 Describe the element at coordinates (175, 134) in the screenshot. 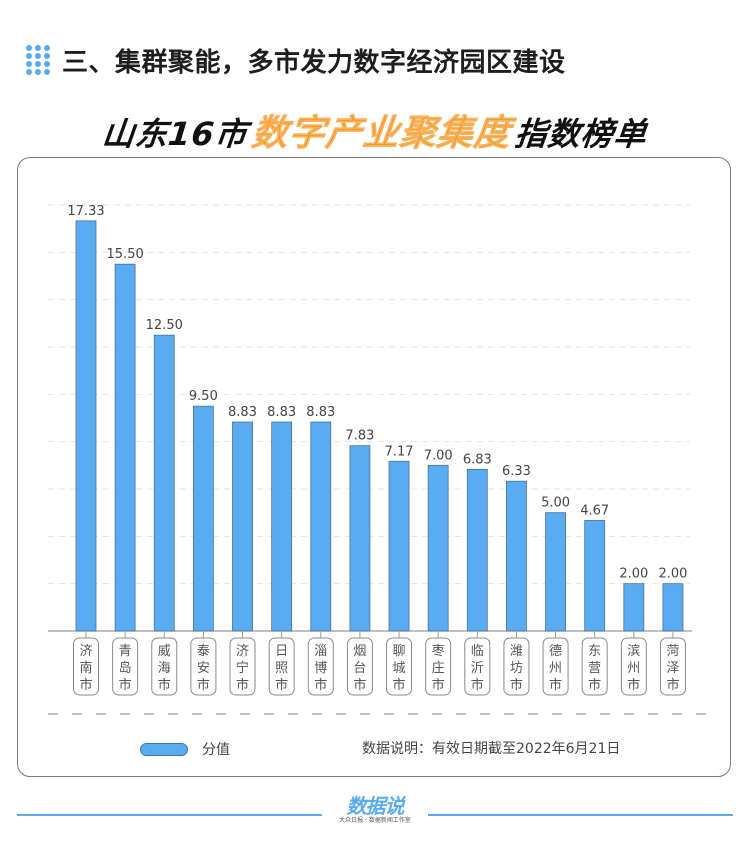

I see `chart-title-prefix: 山东16市` at that location.